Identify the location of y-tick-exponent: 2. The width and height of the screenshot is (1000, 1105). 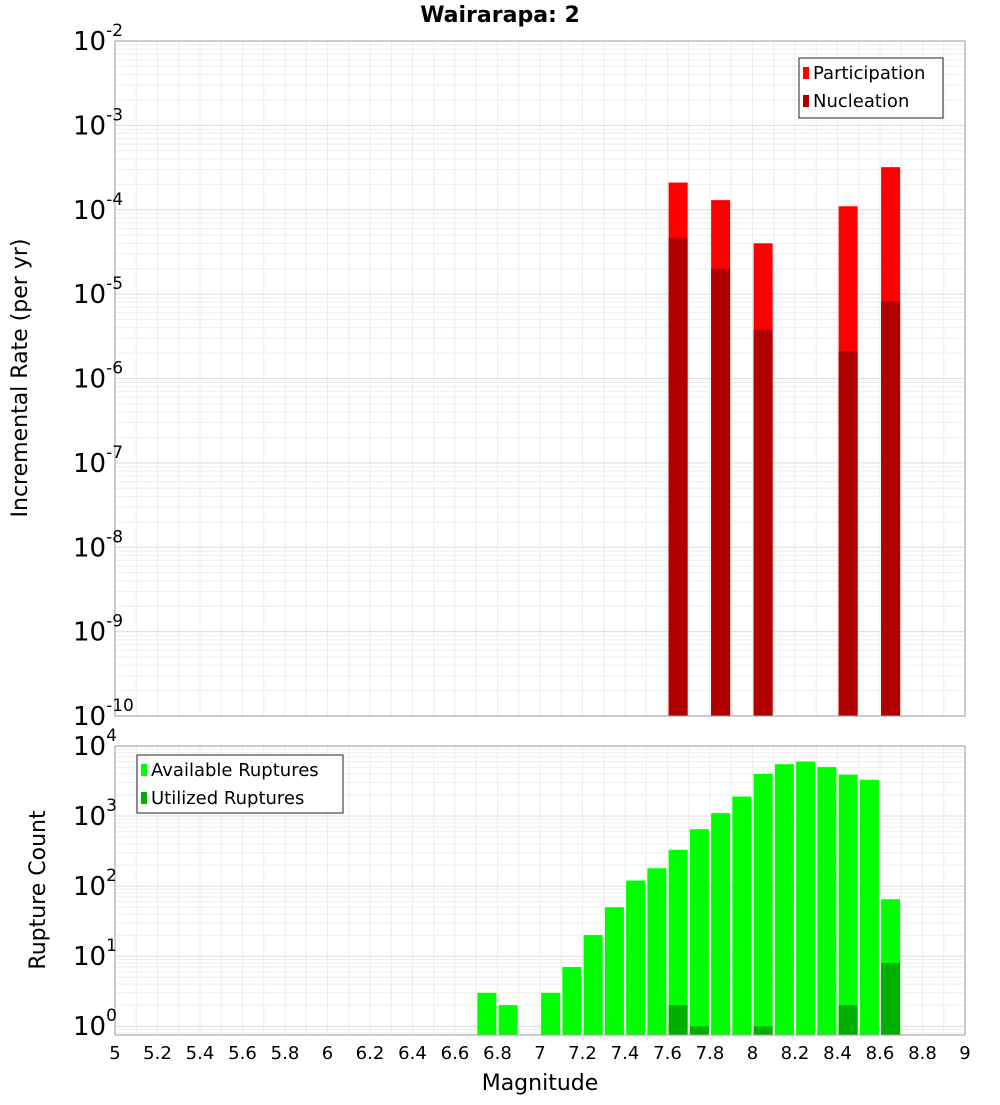
(111, 876).